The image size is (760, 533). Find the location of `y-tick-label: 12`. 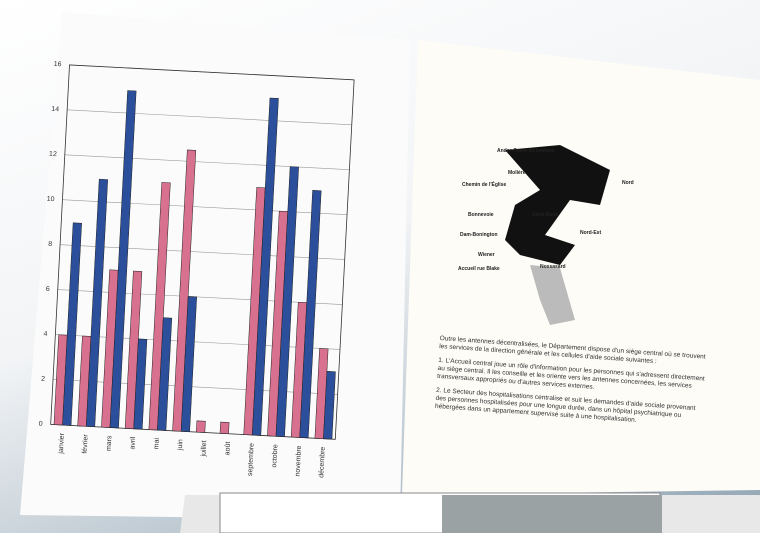

y-tick-label: 12 is located at coordinates (53, 154).